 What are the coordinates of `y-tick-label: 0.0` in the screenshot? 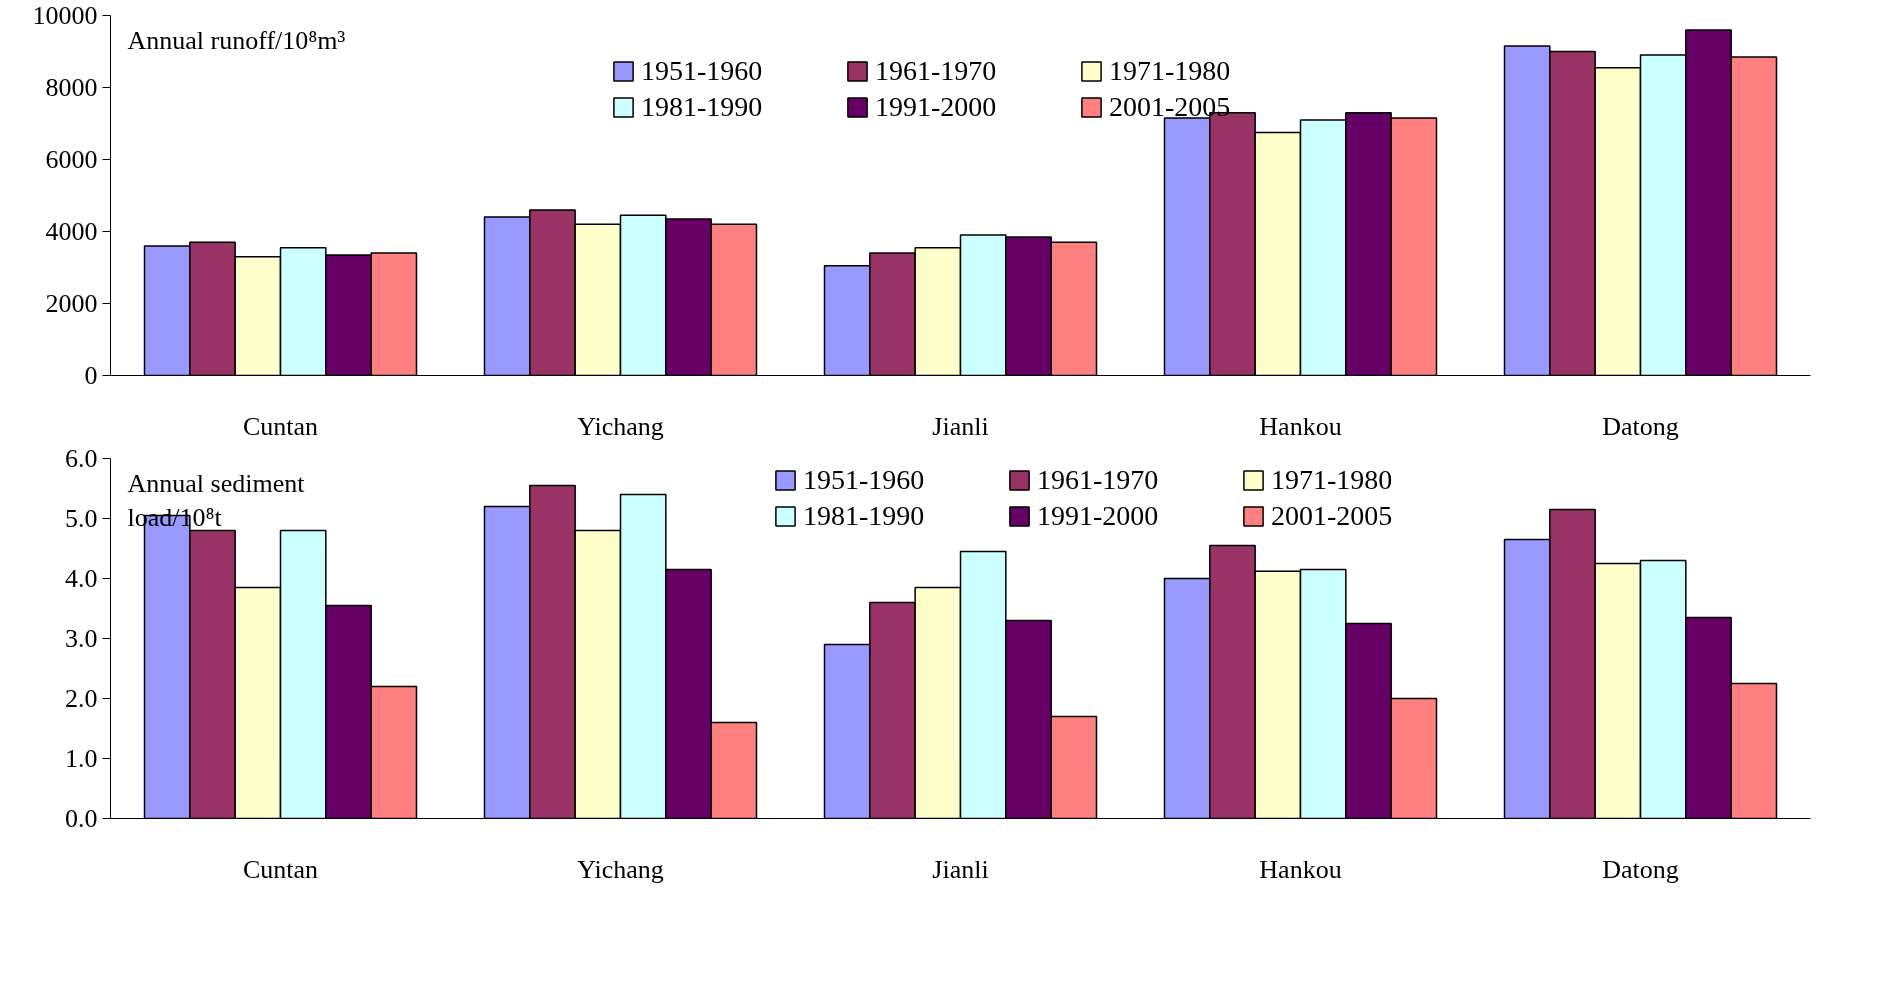 It's located at (81, 818).